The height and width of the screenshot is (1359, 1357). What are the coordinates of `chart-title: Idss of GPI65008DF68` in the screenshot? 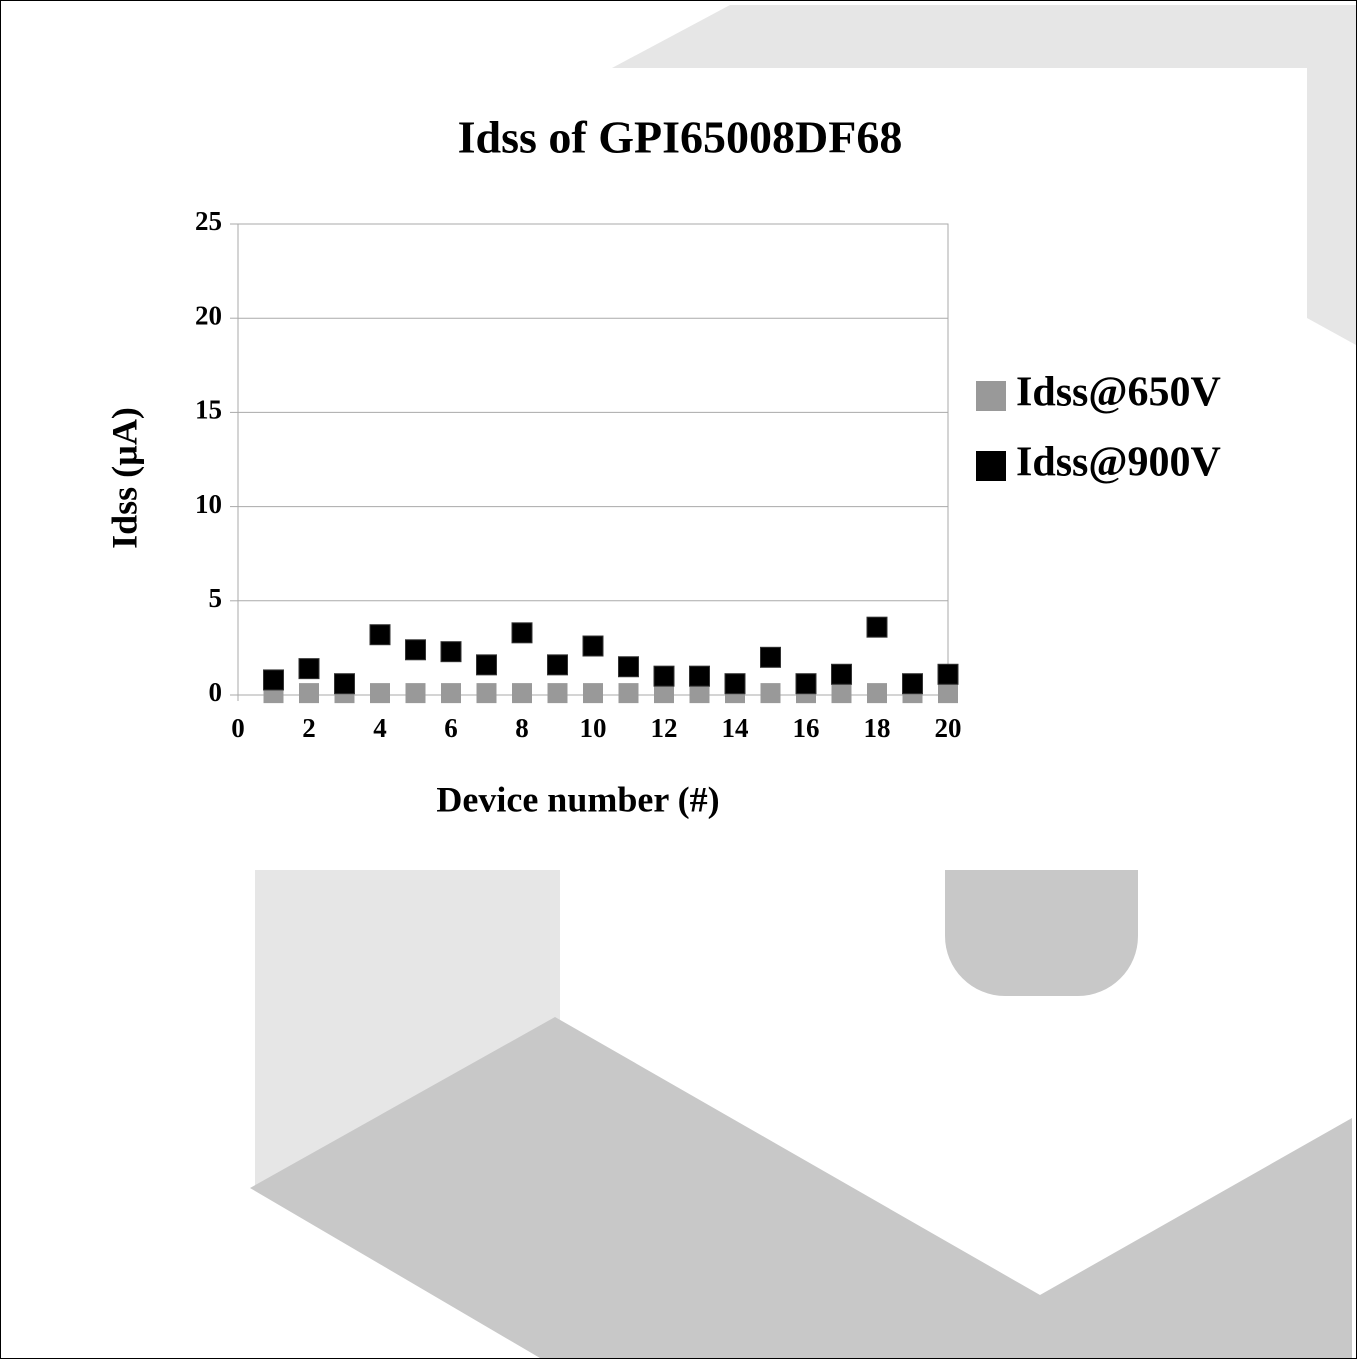 It's located at (680, 137).